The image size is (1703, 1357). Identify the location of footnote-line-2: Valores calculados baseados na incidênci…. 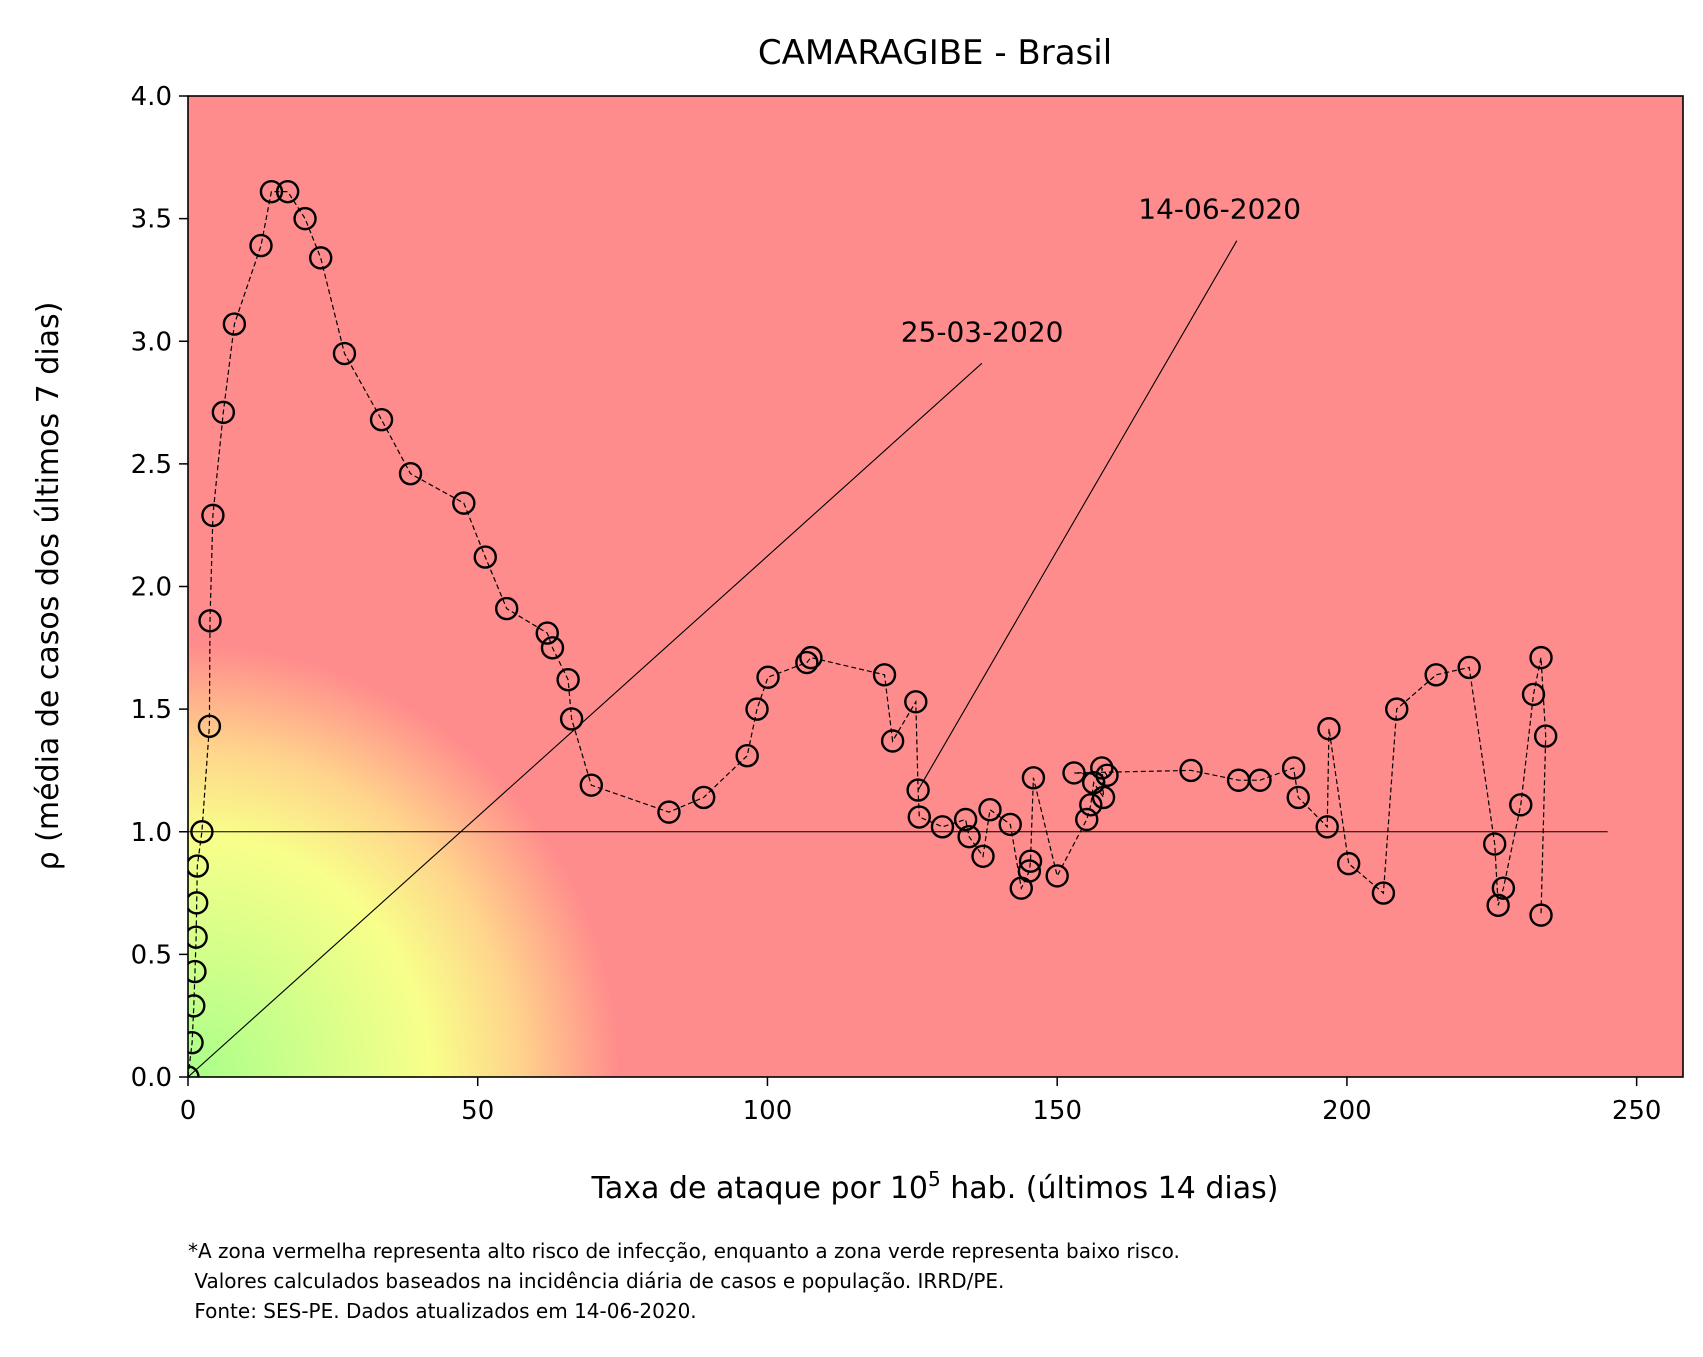
(596, 1281).